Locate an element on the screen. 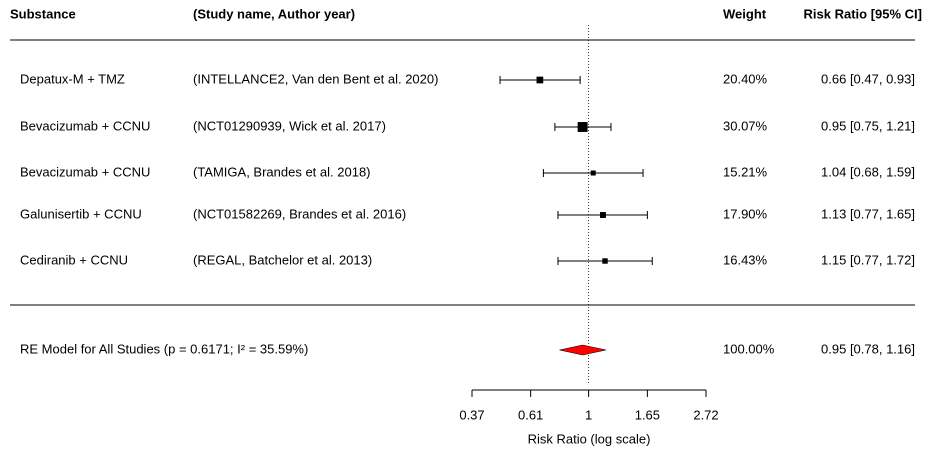 This screenshot has width=929, height=458. study-name: (TAMIGA, Brandes et al. 2018) is located at coordinates (282, 171).